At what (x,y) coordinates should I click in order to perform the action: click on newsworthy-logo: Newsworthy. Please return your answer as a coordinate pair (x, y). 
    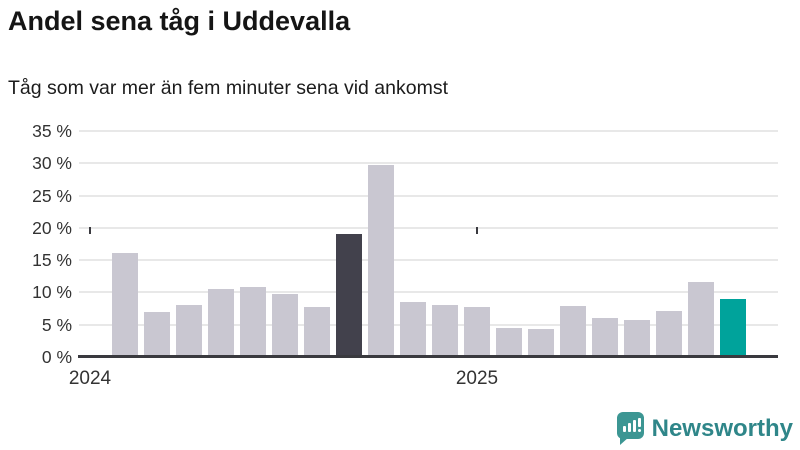
    Looking at the image, I should click on (704, 428).